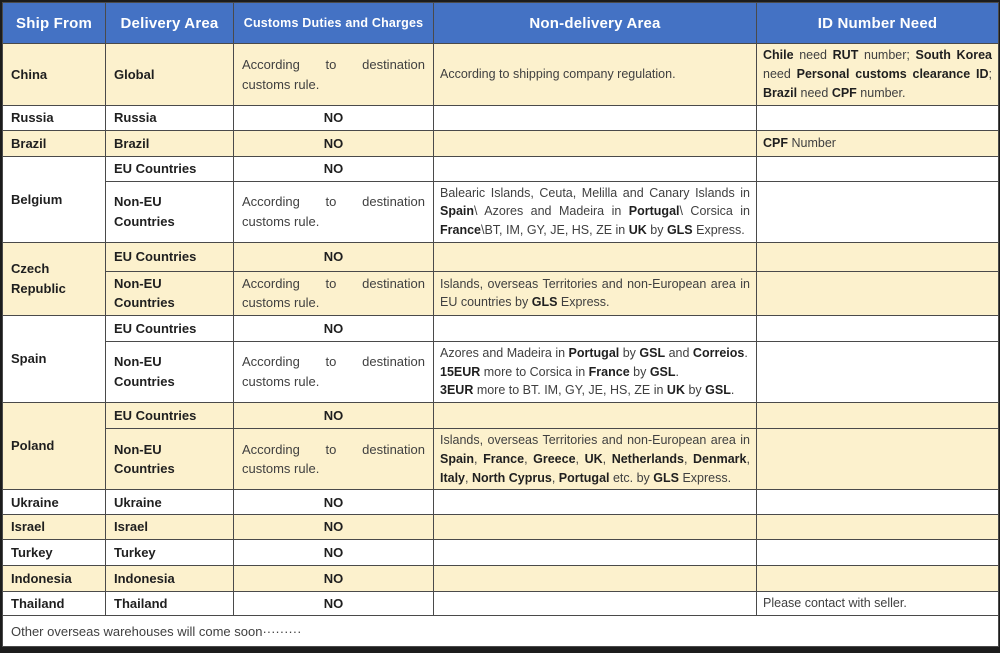 Image resolution: width=1000 pixels, height=653 pixels. I want to click on delivery-area-cell: Thailand, so click(169, 603).